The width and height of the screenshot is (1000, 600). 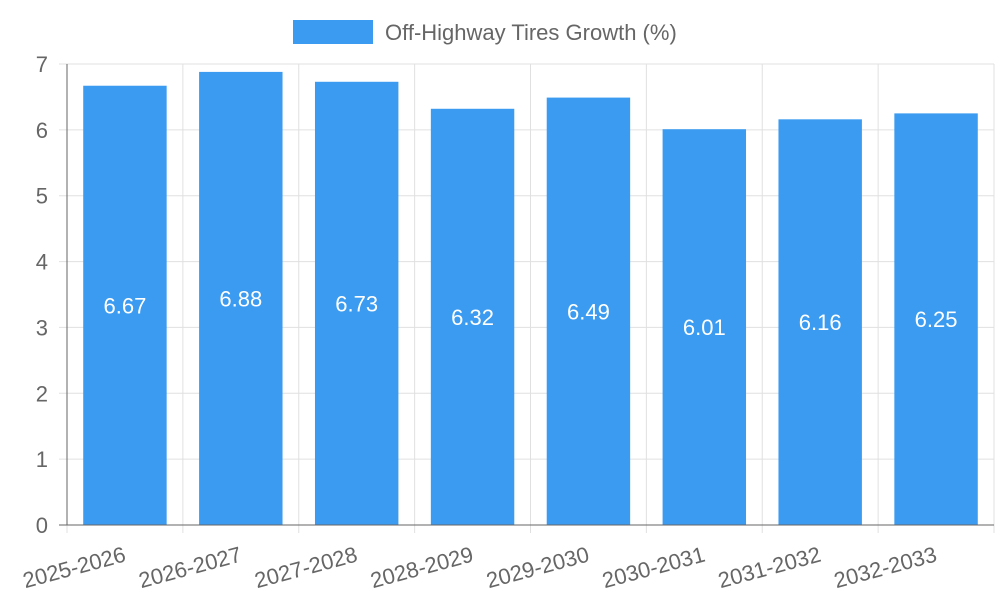 What do you see at coordinates (422, 567) in the screenshot?
I see `x-tick-label: 2028-2029` at bounding box center [422, 567].